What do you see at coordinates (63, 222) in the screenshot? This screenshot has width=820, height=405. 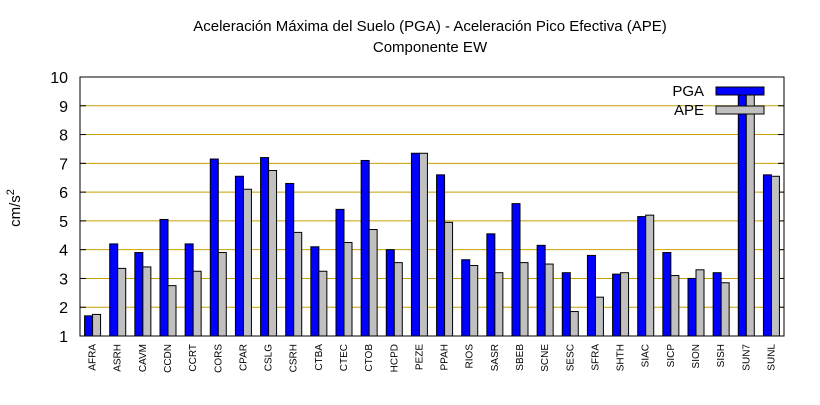 I see `y-tick-label: 5` at bounding box center [63, 222].